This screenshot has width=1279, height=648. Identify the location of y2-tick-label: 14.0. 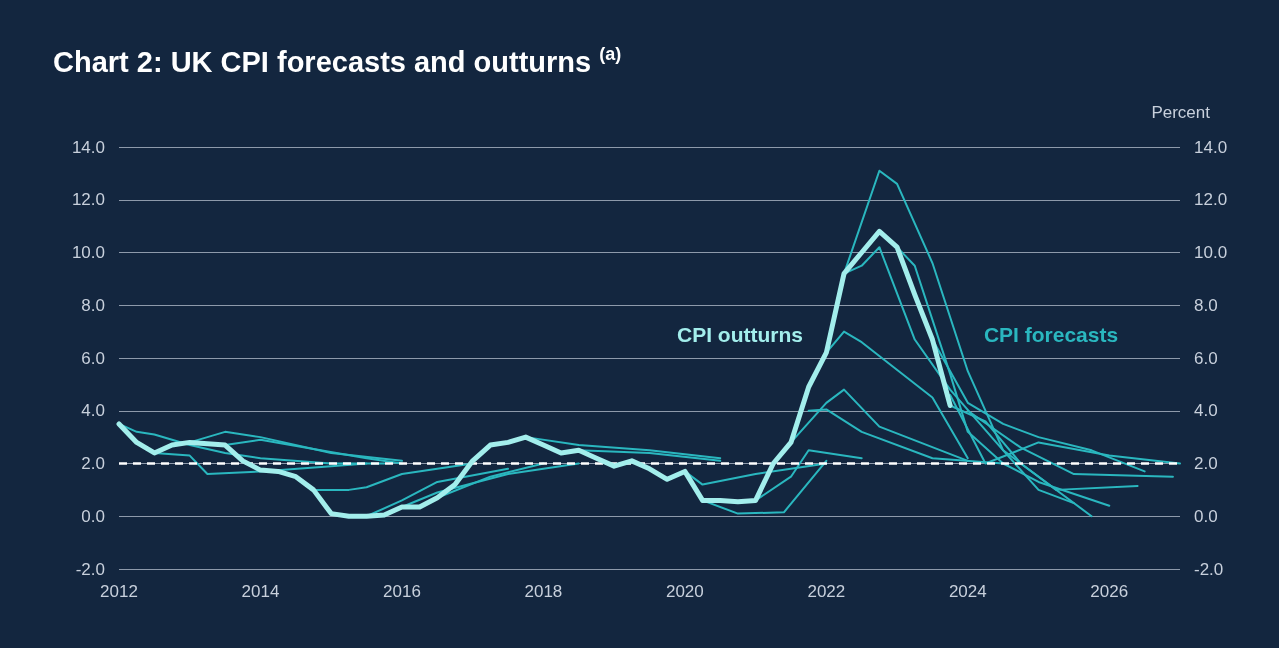
(1211, 147).